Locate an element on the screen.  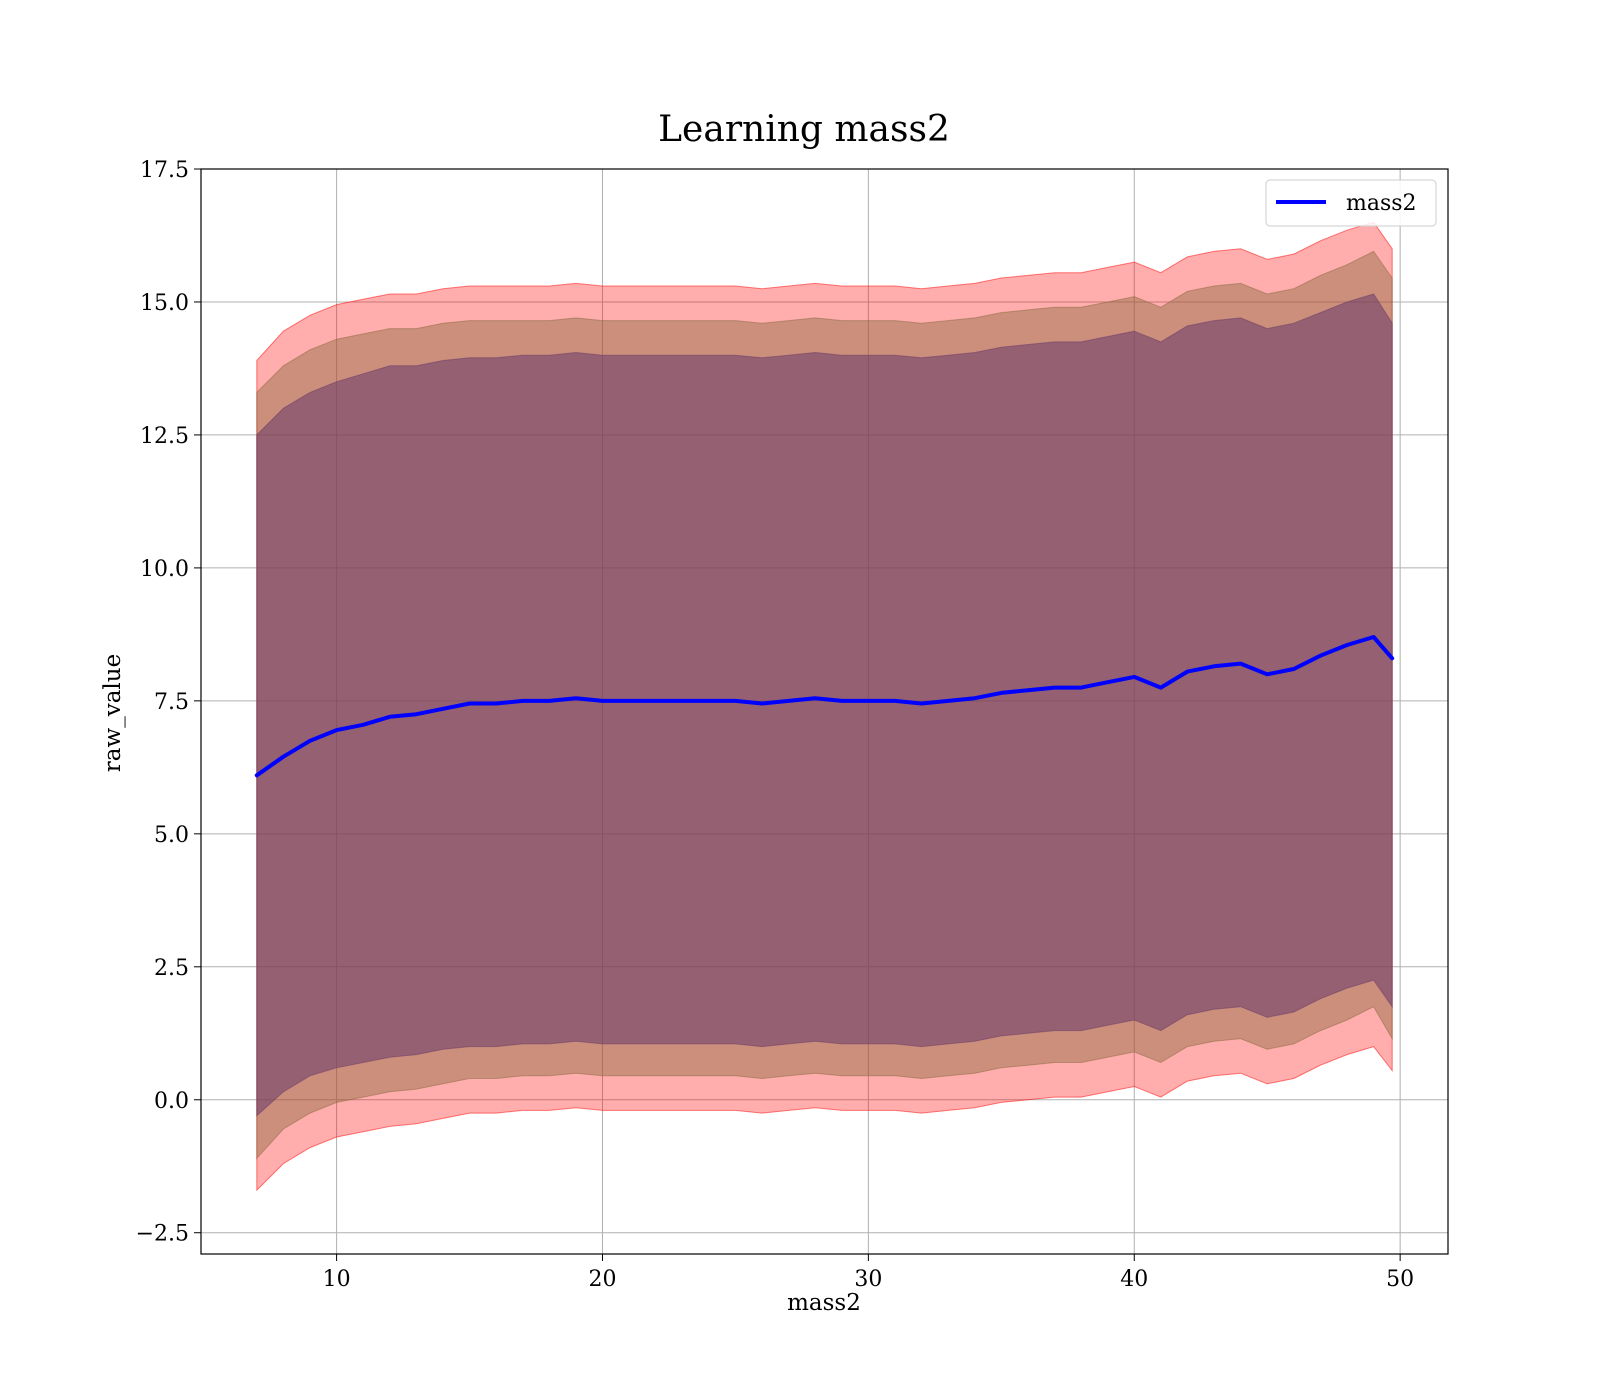
y-tick-label: −2.5 is located at coordinates (162, 1234).